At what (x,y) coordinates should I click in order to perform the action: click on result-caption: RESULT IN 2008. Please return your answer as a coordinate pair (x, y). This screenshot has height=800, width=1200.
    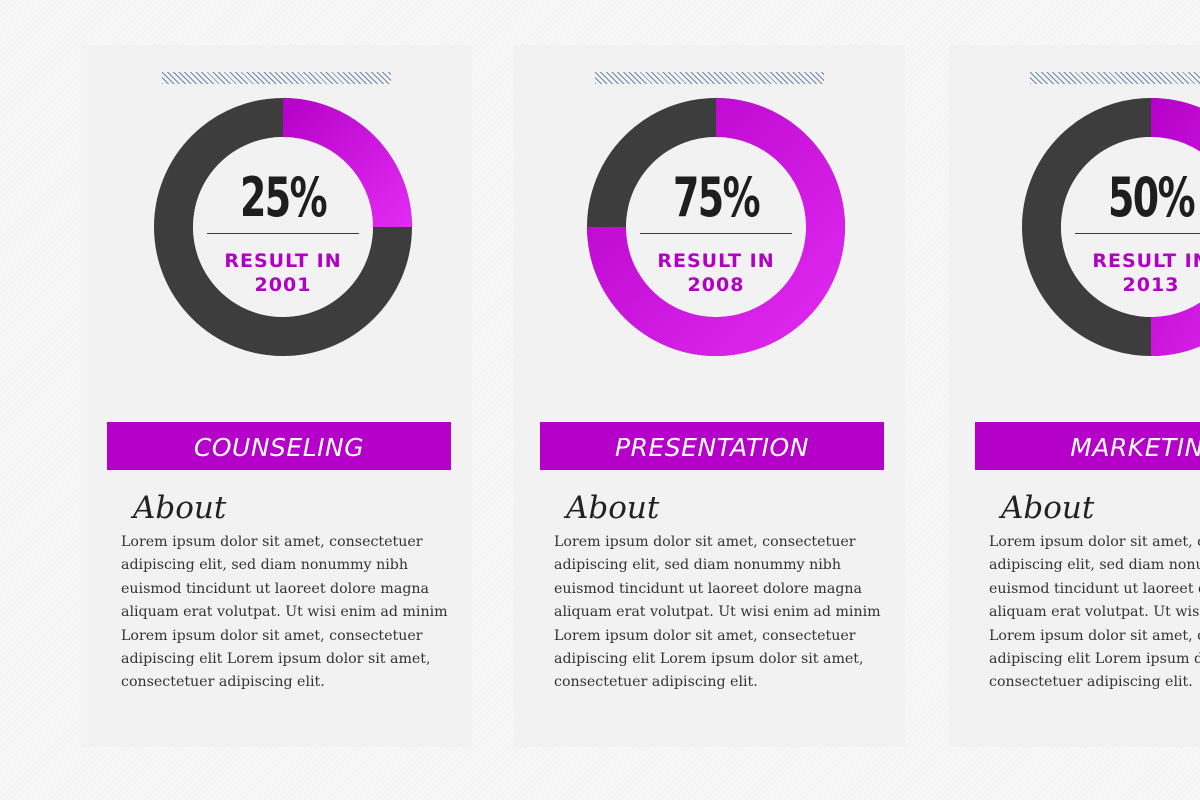
    Looking at the image, I should click on (716, 273).